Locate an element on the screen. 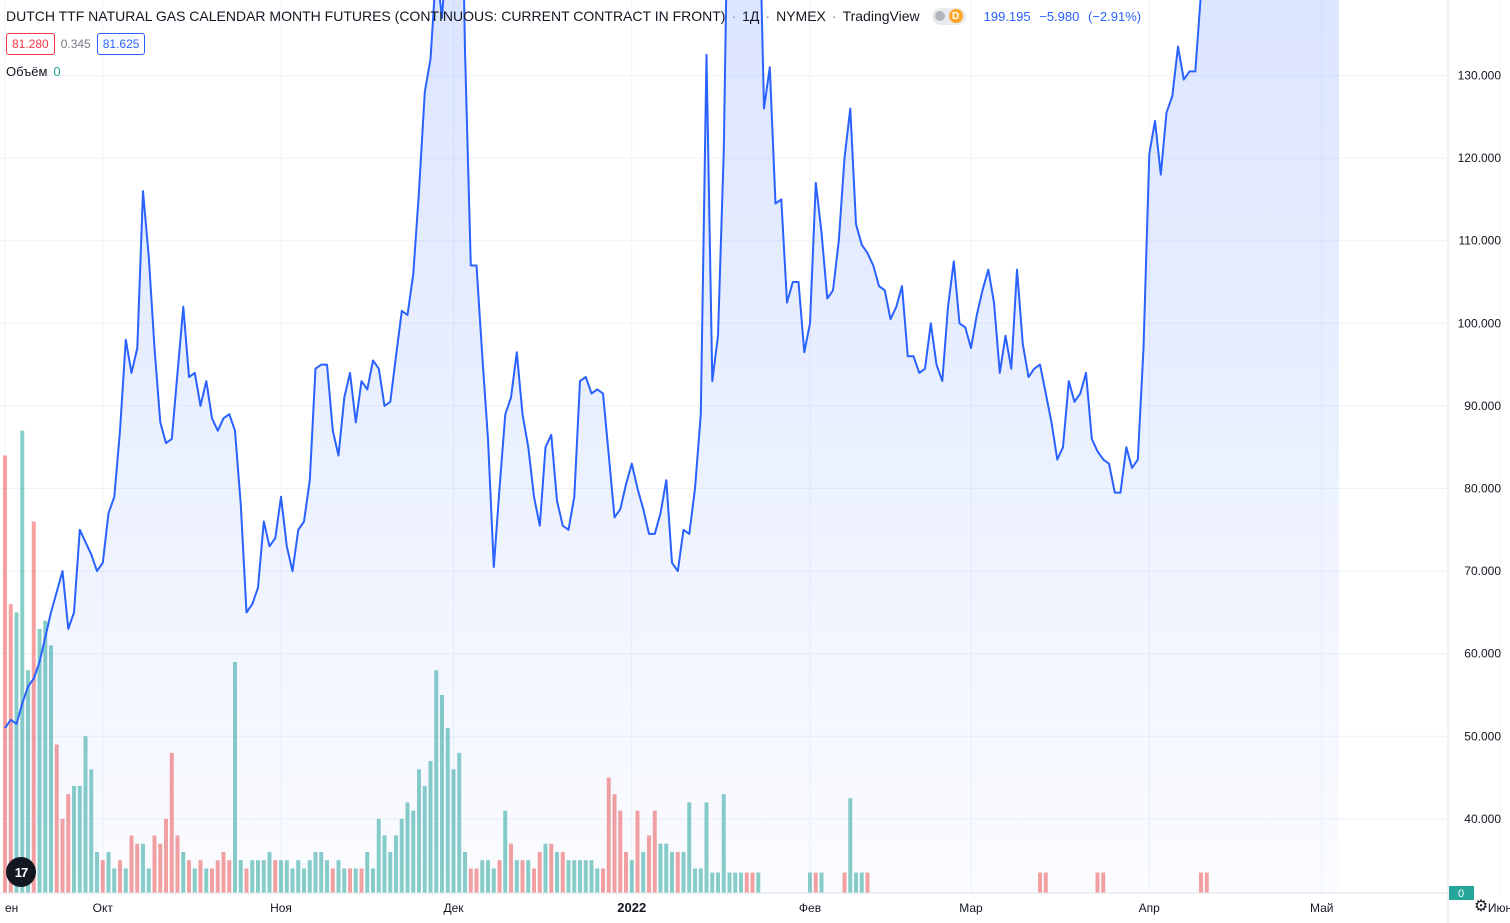 This screenshot has width=1510, height=923. price-tick-label: 120.000 is located at coordinates (1480, 158).